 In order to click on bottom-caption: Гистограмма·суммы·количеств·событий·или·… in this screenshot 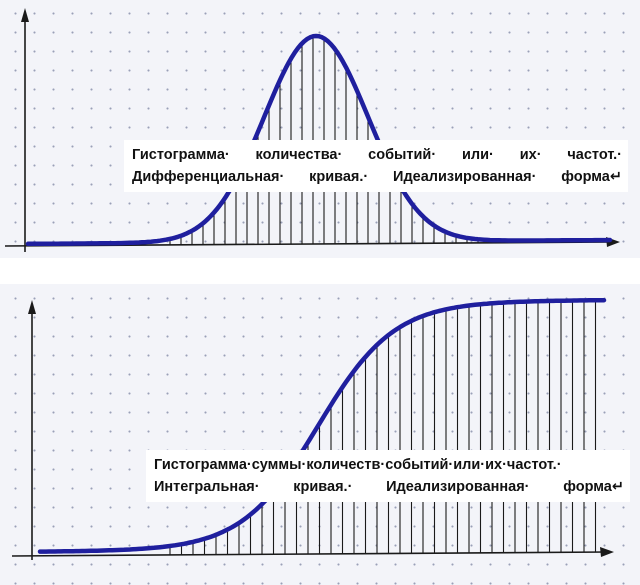, I will do `click(388, 476)`.